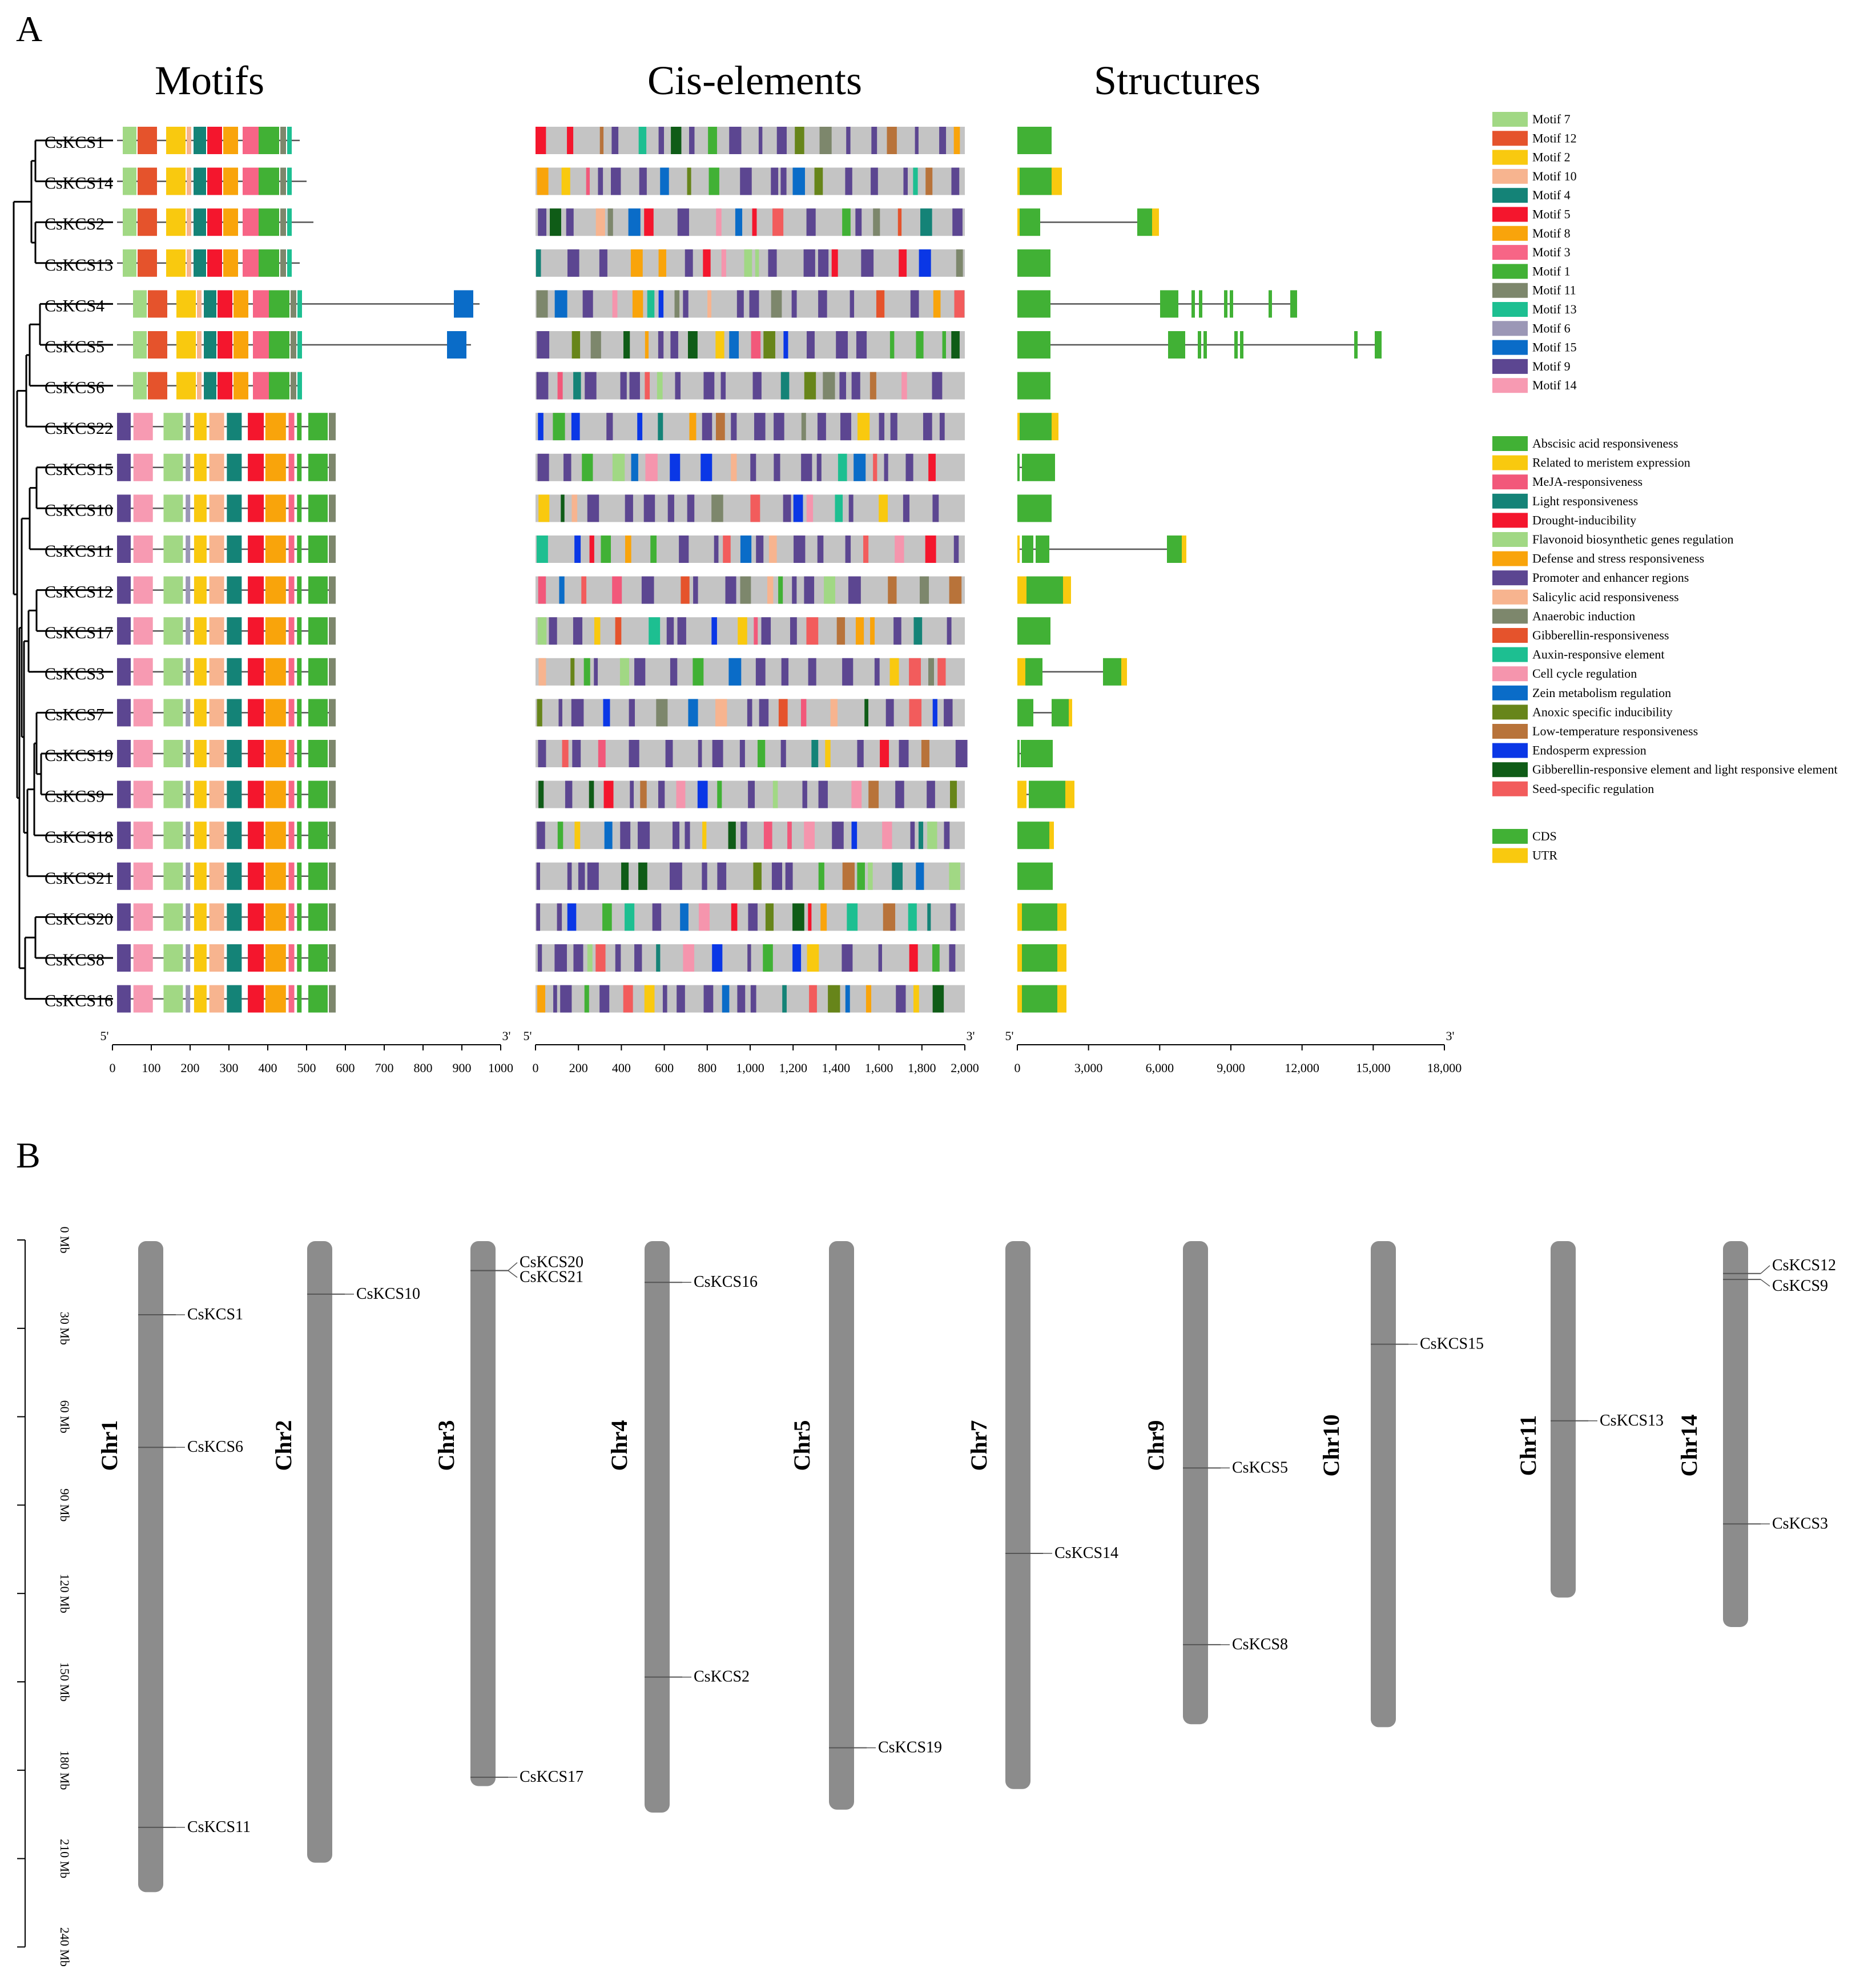 Image resolution: width=1876 pixels, height=1973 pixels. I want to click on mb-axis-label: 210 Mb, so click(65, 1858).